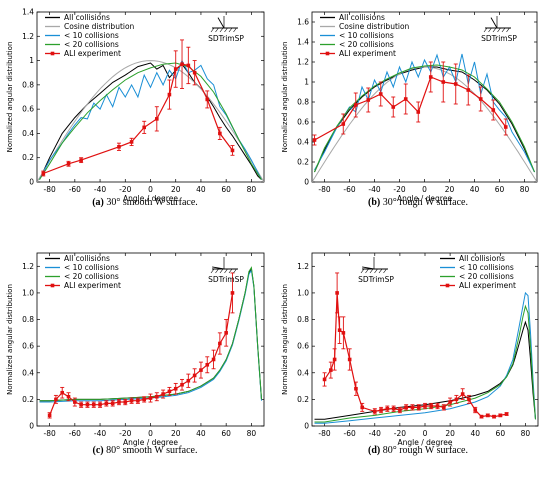  What do you see at coordinates (303, 319) in the screenshot?
I see `y-tick-label: 0.8` at bounding box center [303, 319].